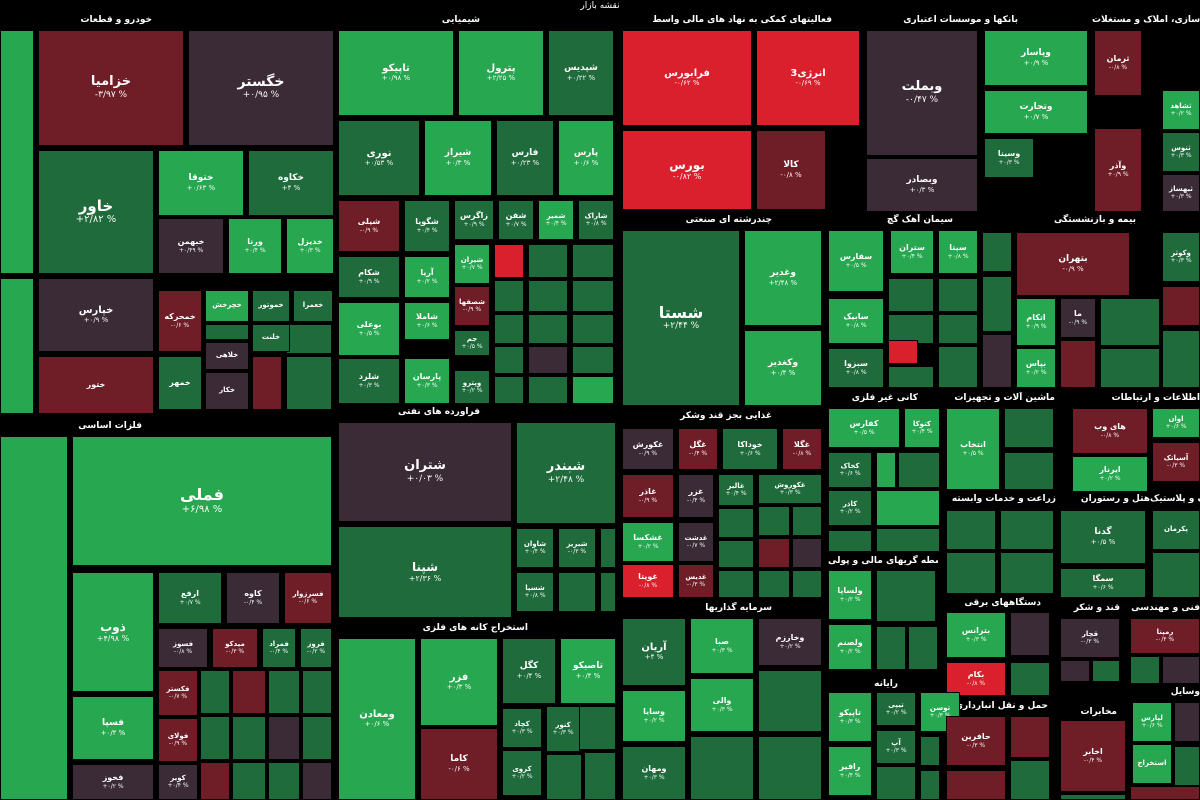 The image size is (1200, 800). What do you see at coordinates (896, 709) in the screenshot?
I see `stock-tile: تیپی +۰/۲ %` at bounding box center [896, 709].